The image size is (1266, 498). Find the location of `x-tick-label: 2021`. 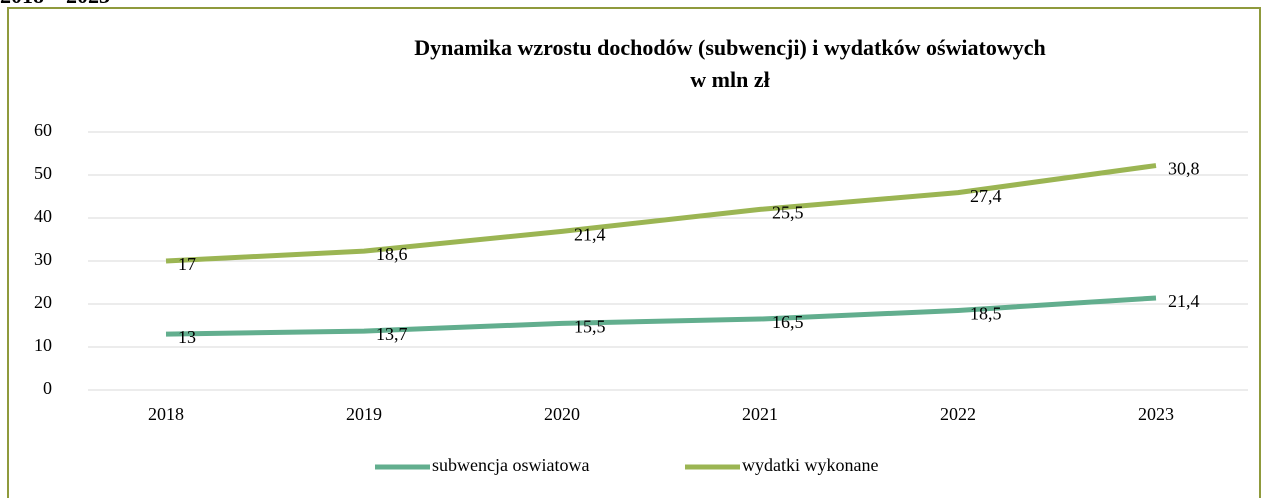

x-tick-label: 2021 is located at coordinates (760, 414).